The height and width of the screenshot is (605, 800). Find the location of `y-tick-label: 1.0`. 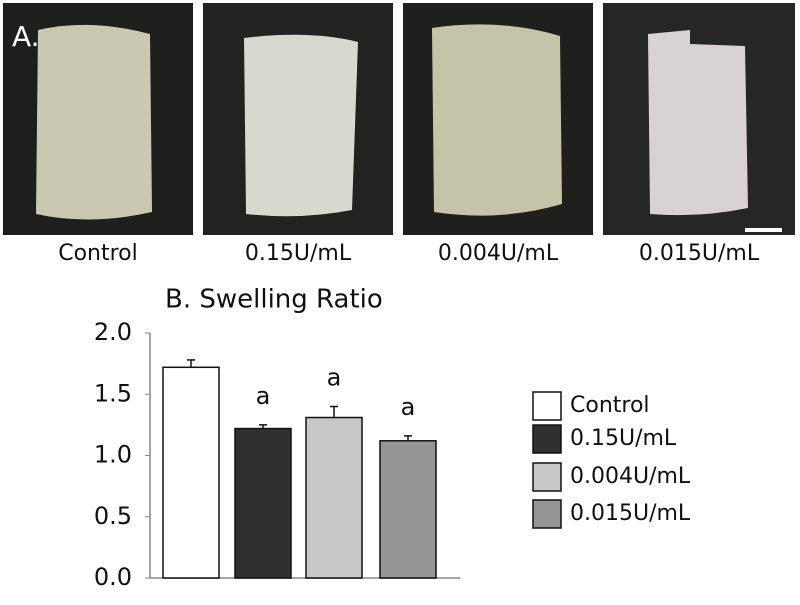

y-tick-label: 1.0 is located at coordinates (113, 455).